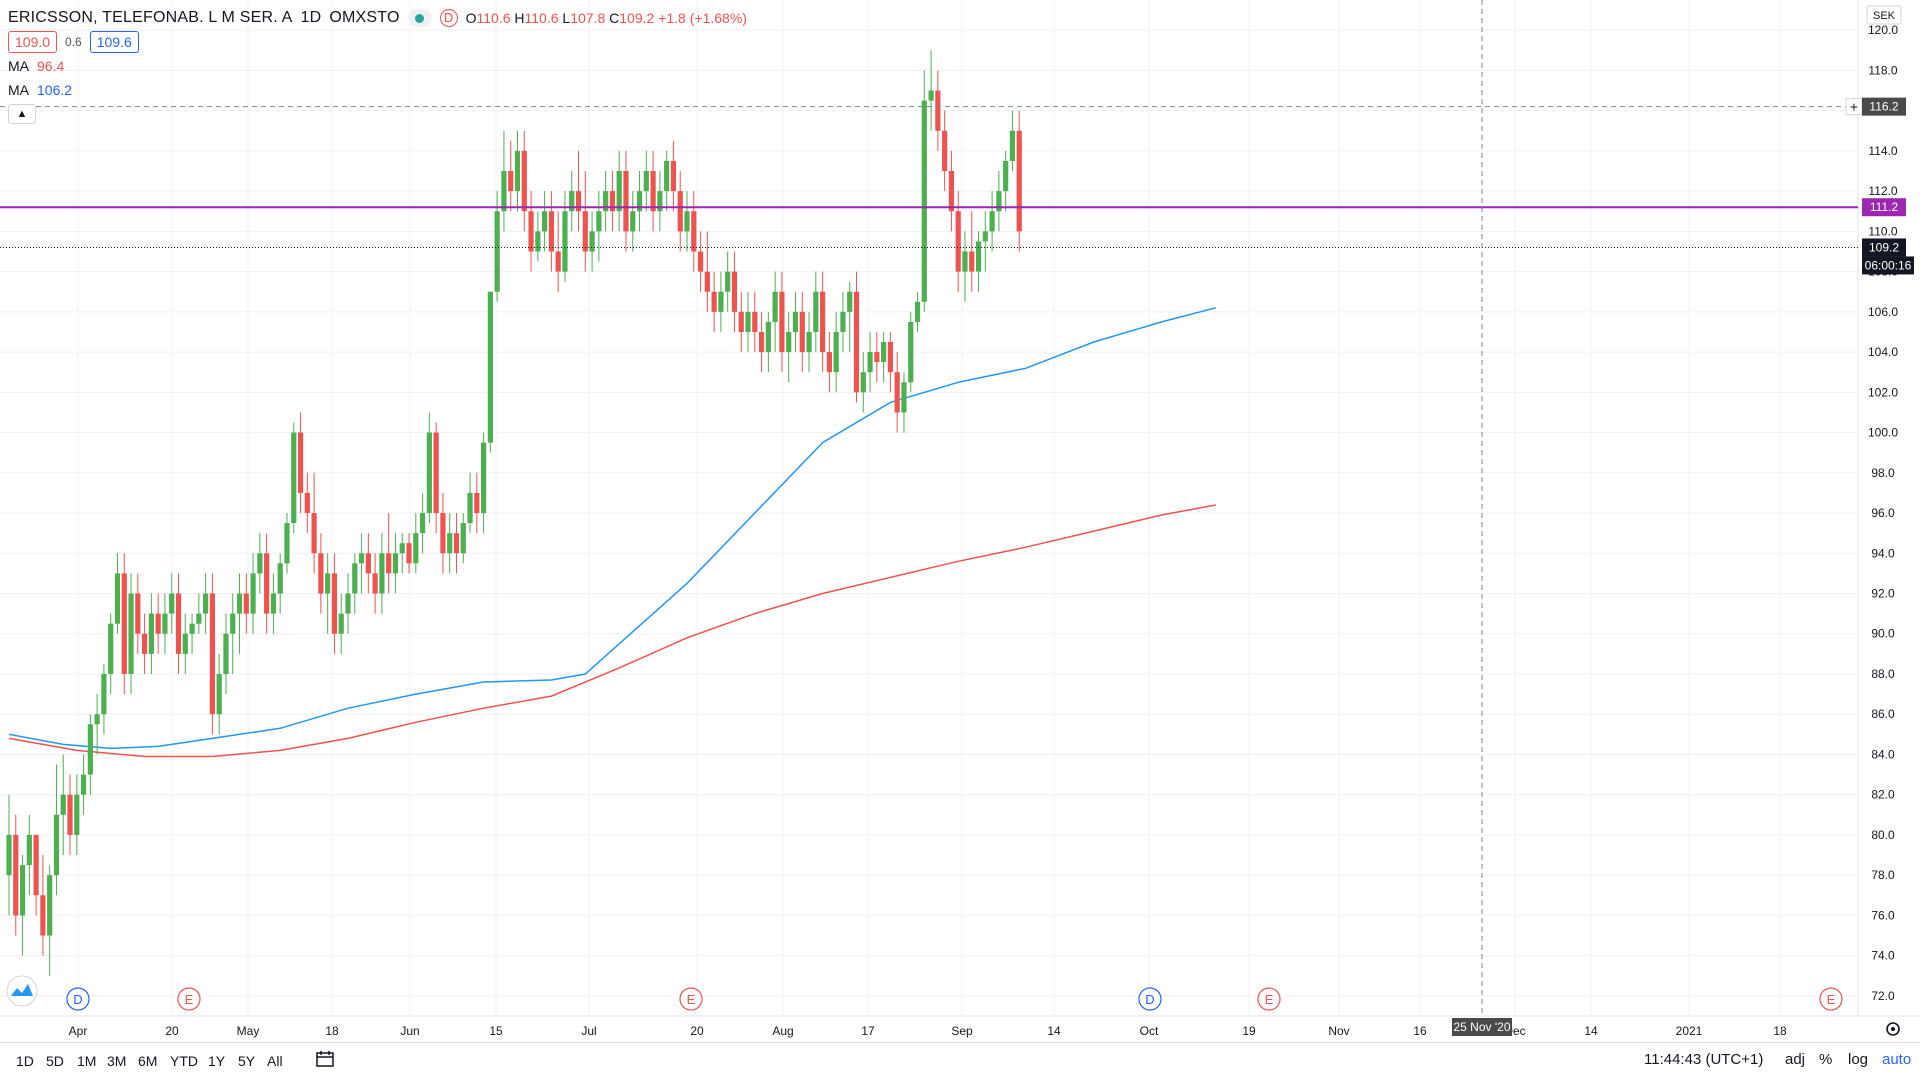 The width and height of the screenshot is (1920, 1081). What do you see at coordinates (311, 17) in the screenshot?
I see `symbol-interval: 1D` at bounding box center [311, 17].